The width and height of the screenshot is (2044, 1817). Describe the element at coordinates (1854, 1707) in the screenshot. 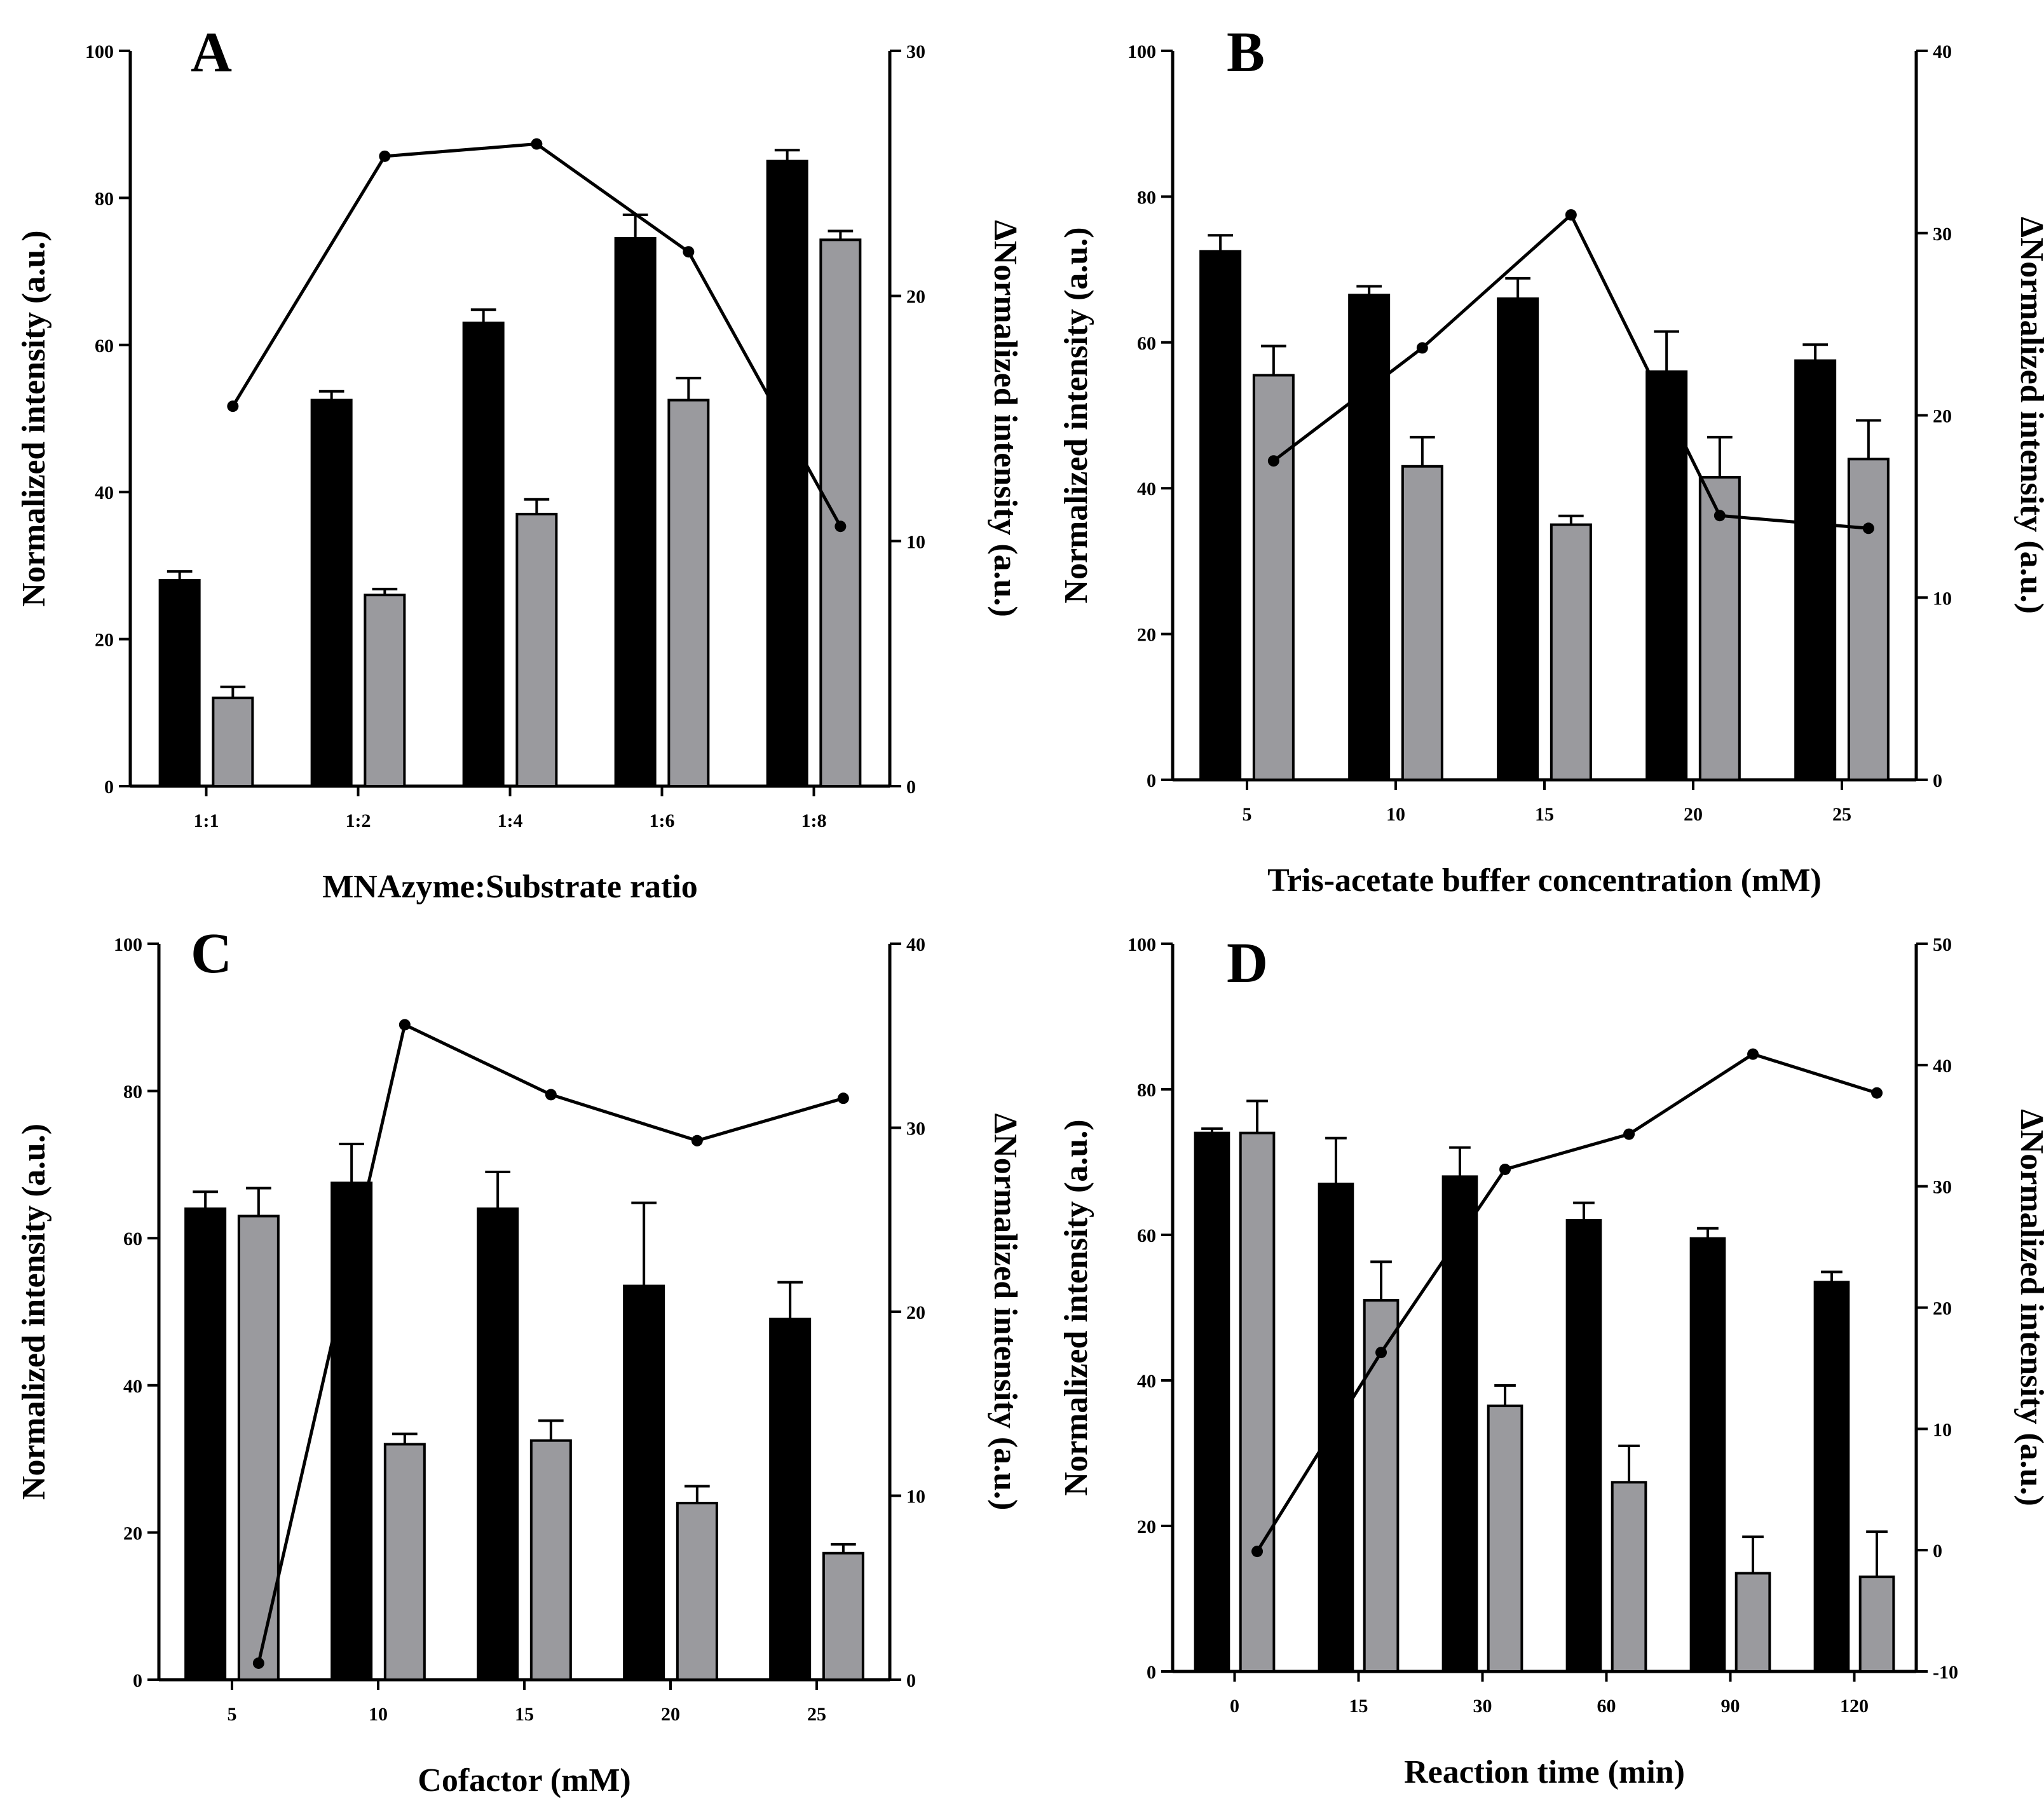

I see `x-tick-label: 120` at that location.